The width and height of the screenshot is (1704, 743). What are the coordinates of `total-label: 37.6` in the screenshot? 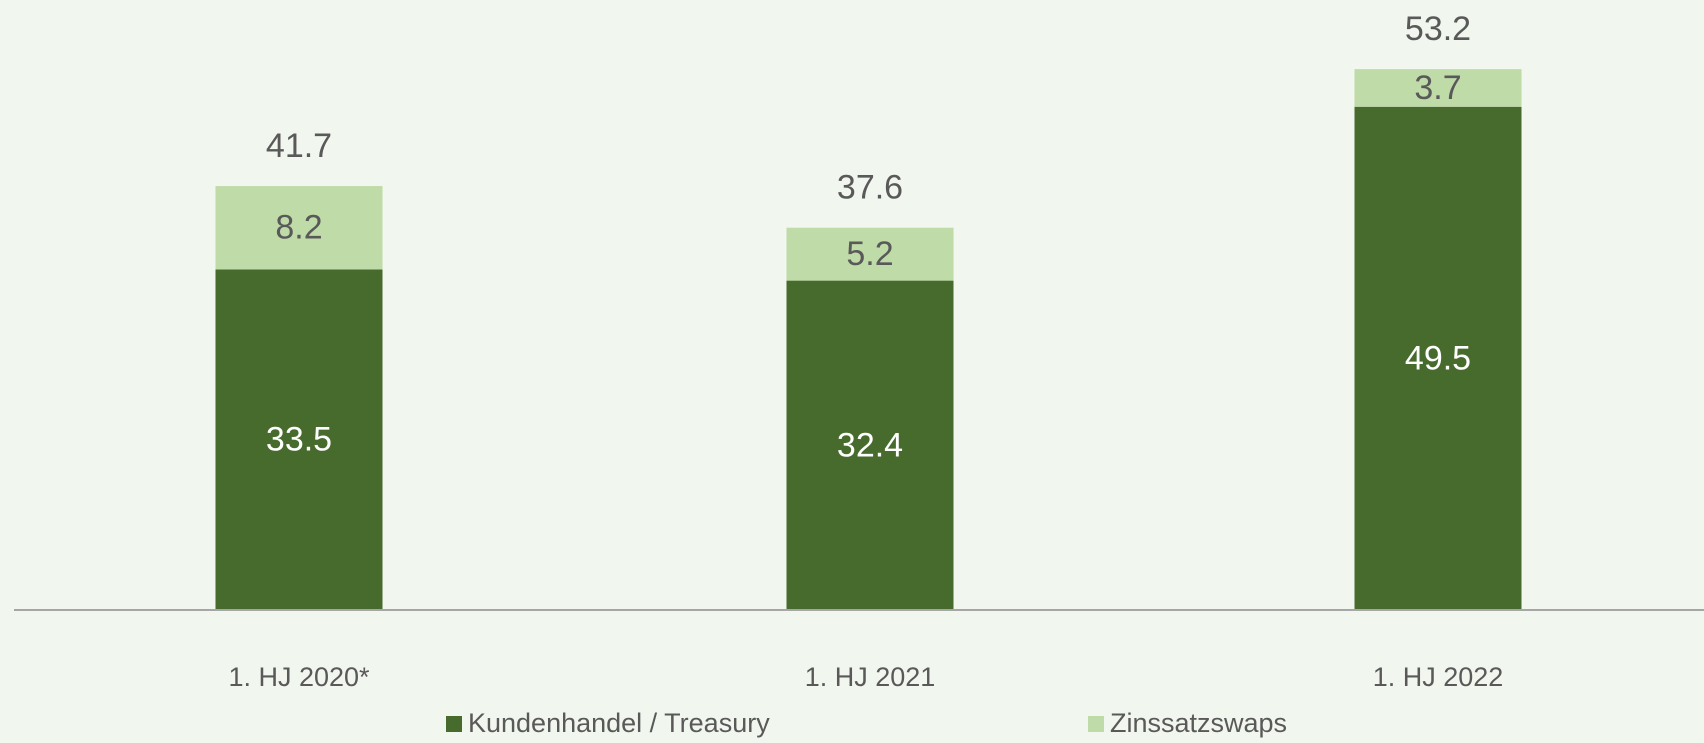 It's located at (870, 188).